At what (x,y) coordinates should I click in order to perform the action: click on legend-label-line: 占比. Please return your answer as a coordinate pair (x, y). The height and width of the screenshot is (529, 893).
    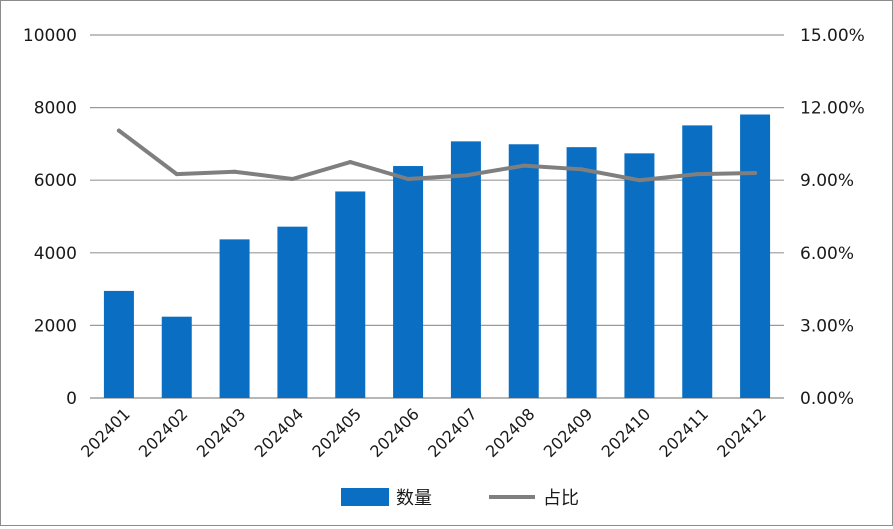
    Looking at the image, I should click on (561, 498).